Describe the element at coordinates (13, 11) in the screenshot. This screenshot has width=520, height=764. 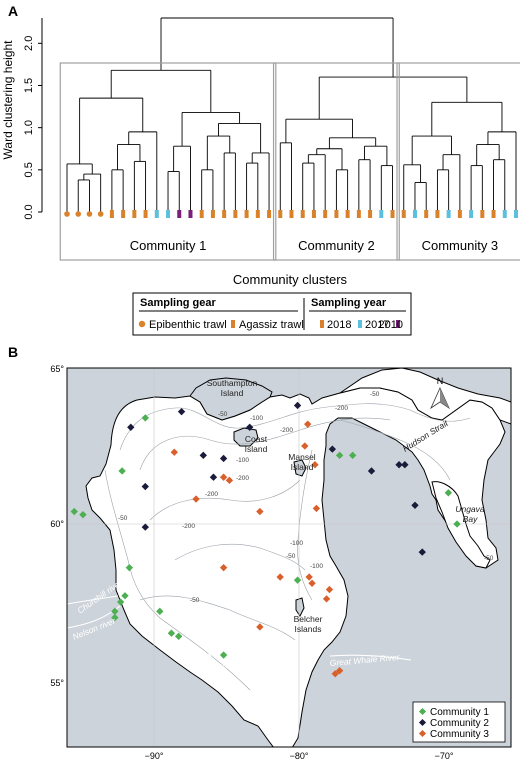
I see `panel-label-a: A` at that location.